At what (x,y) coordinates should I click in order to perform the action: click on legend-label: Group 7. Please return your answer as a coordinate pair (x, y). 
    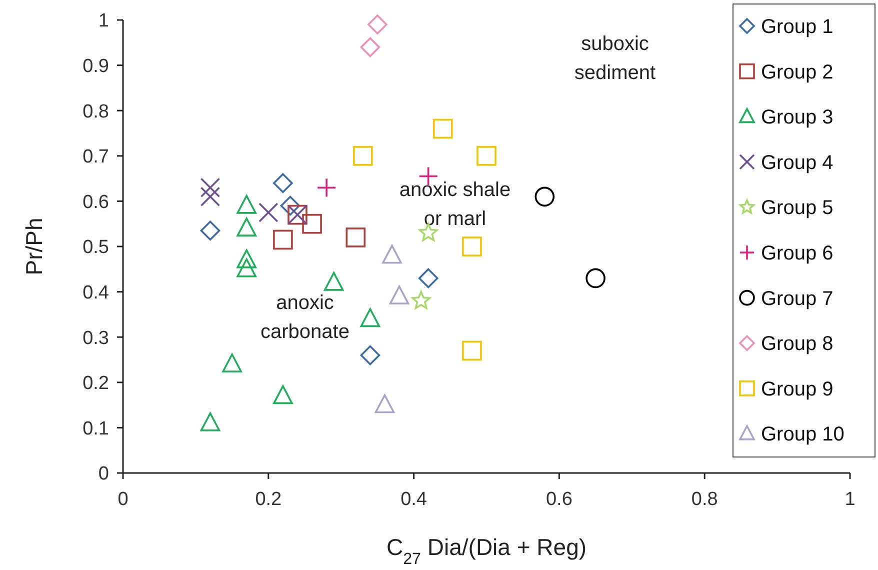
    Looking at the image, I should click on (797, 299).